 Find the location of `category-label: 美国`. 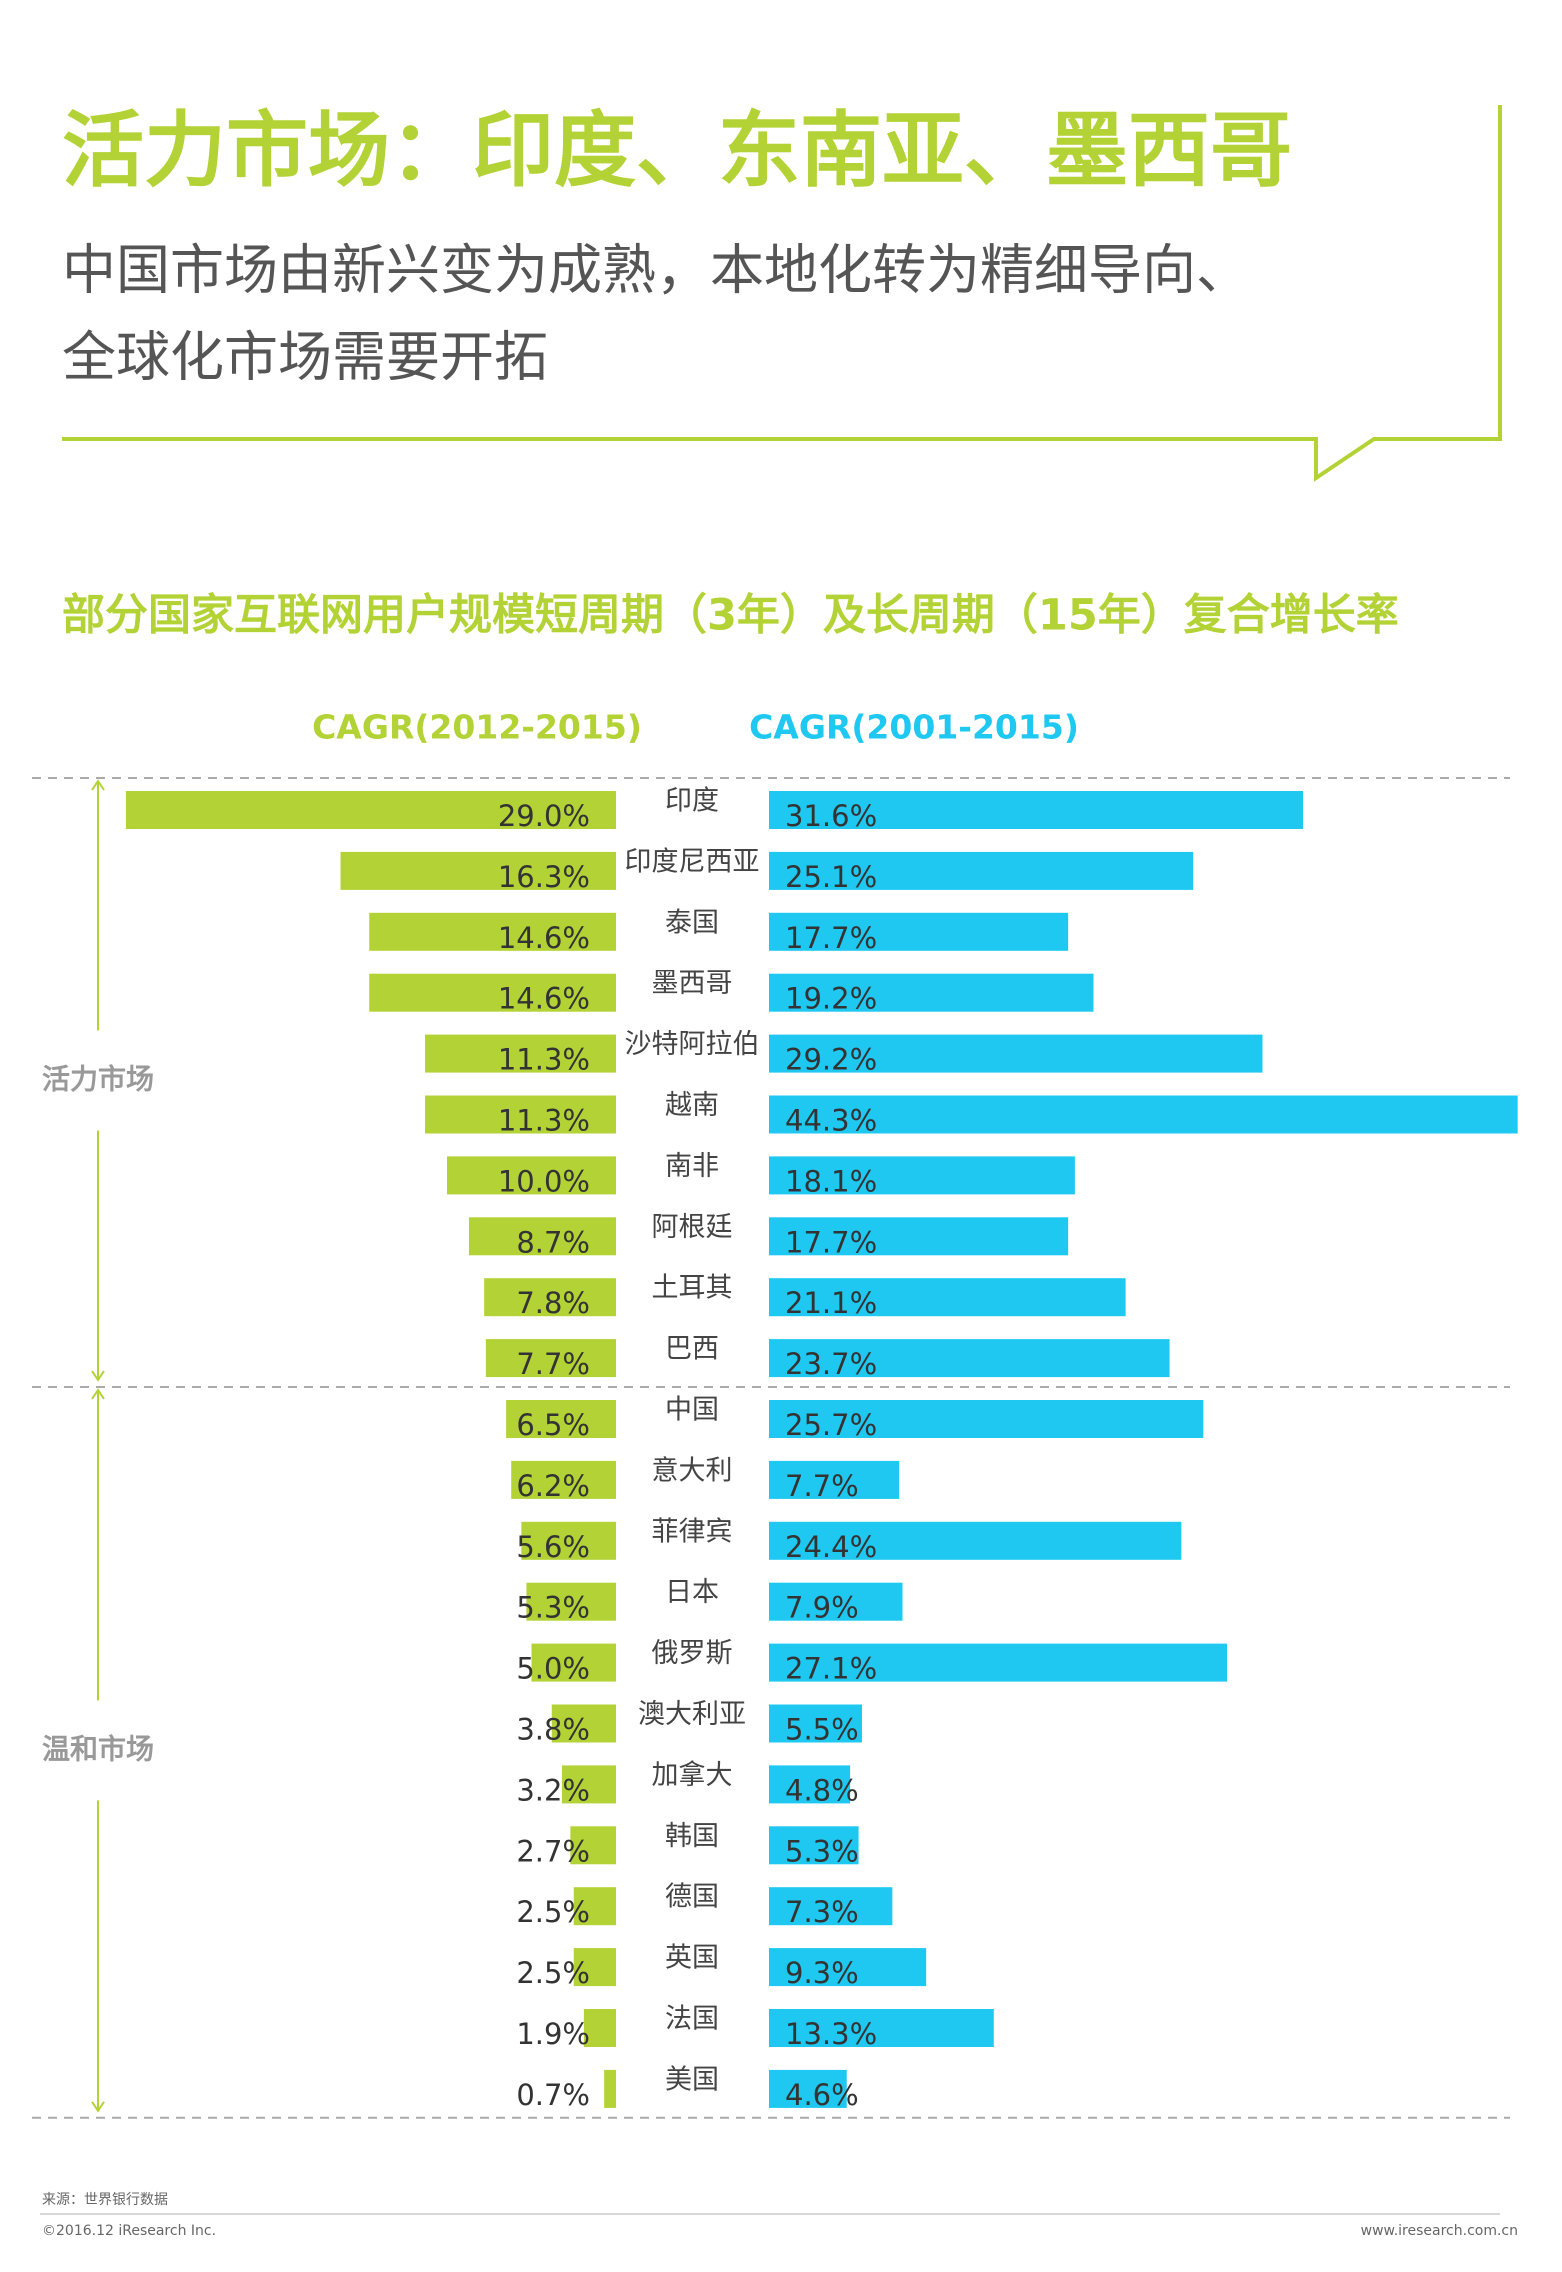

category-label: 美国 is located at coordinates (692, 2079).